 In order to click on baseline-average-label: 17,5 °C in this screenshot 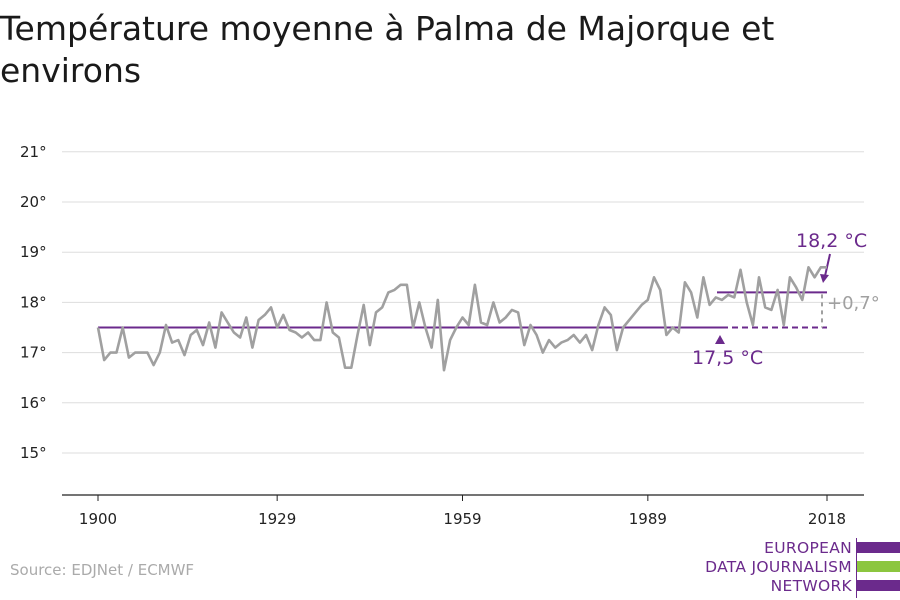, I will do `click(727, 358)`.